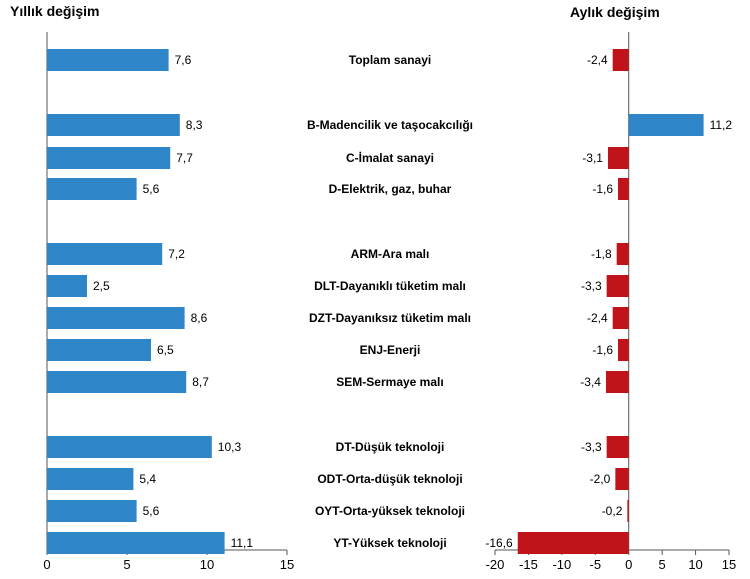 The width and height of the screenshot is (750, 579). I want to click on category-label-c-imalat-sanayi: C-İmalat sanayi, so click(390, 157).